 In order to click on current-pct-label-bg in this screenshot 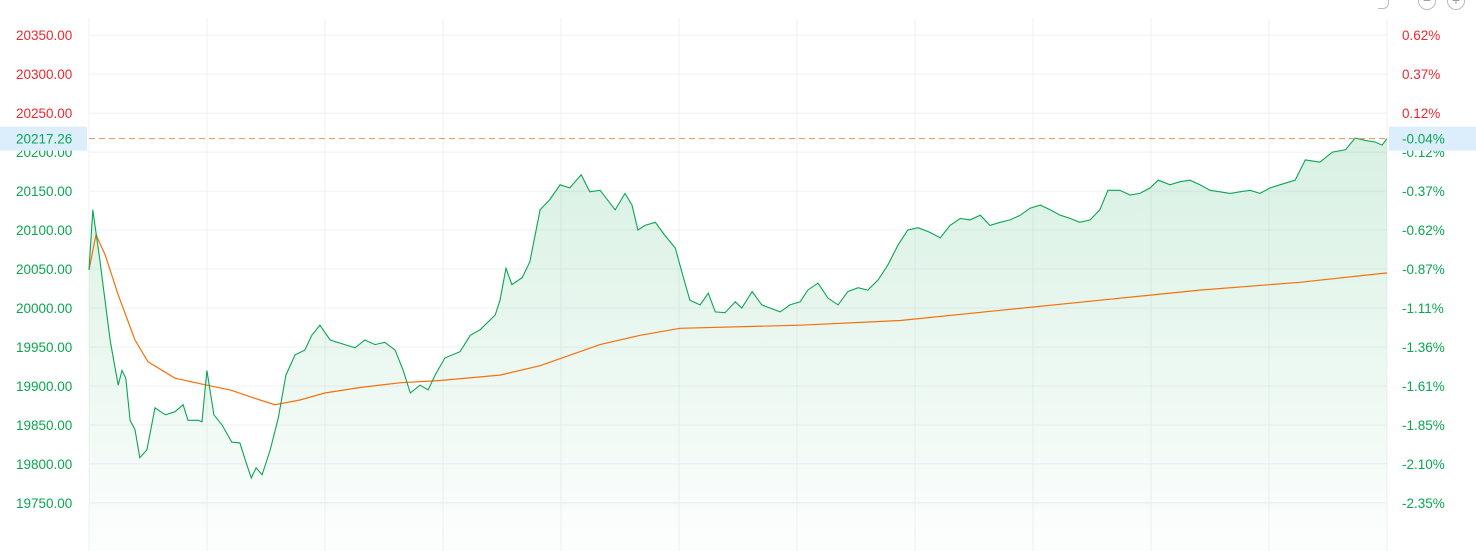, I will do `click(1432, 138)`.